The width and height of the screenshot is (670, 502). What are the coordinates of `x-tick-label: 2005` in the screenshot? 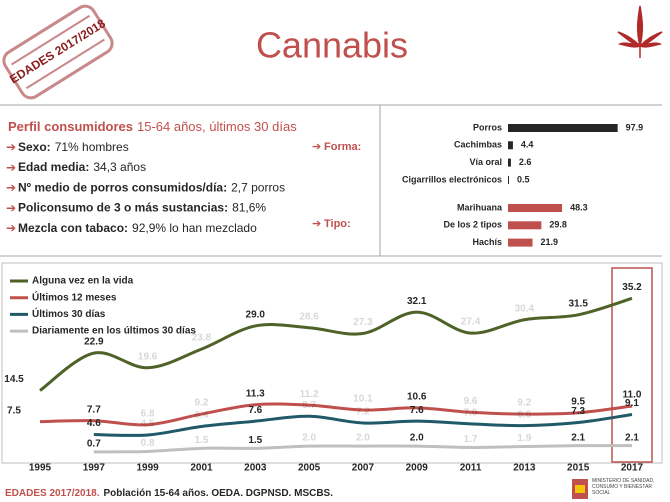 It's located at (309, 468).